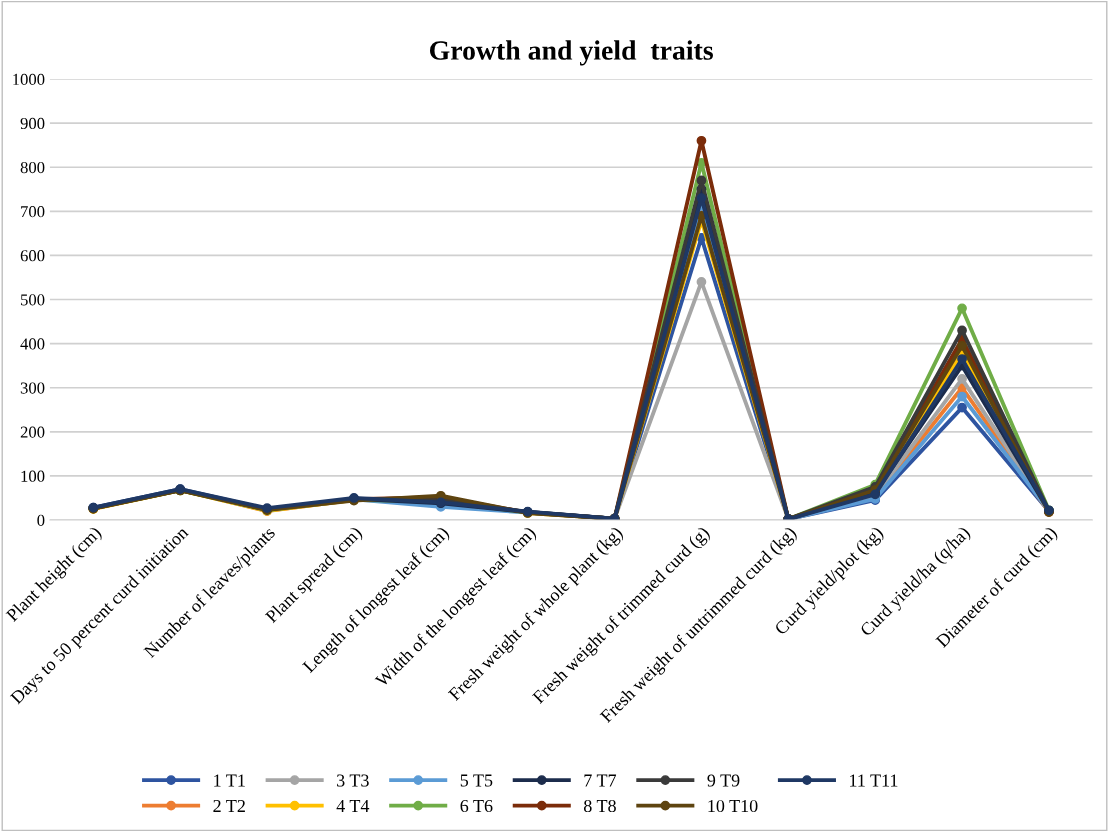 Image resolution: width=1109 pixels, height=832 pixels. What do you see at coordinates (33, 476) in the screenshot?
I see `y-tick-label: 100` at bounding box center [33, 476].